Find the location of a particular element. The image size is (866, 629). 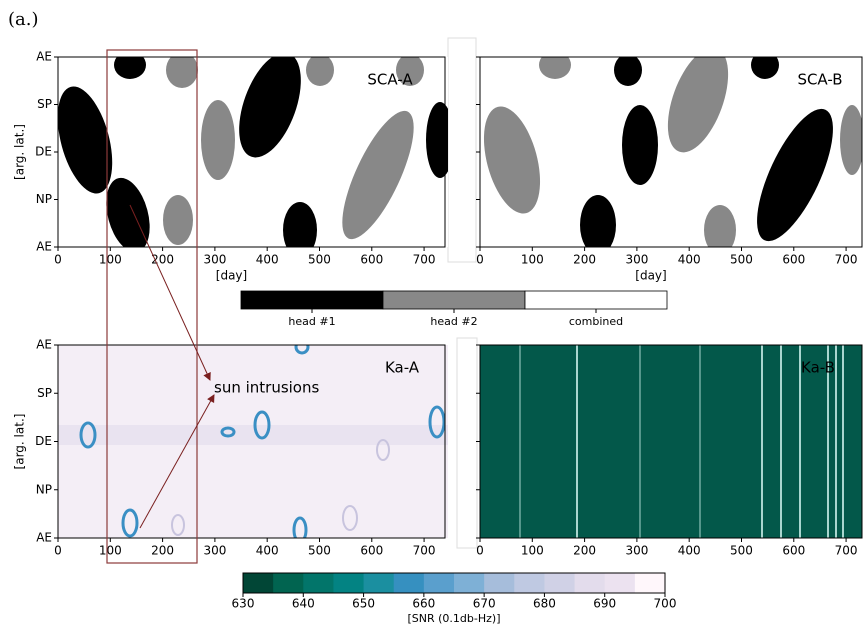

legend-label: head #2 is located at coordinates (453, 321).